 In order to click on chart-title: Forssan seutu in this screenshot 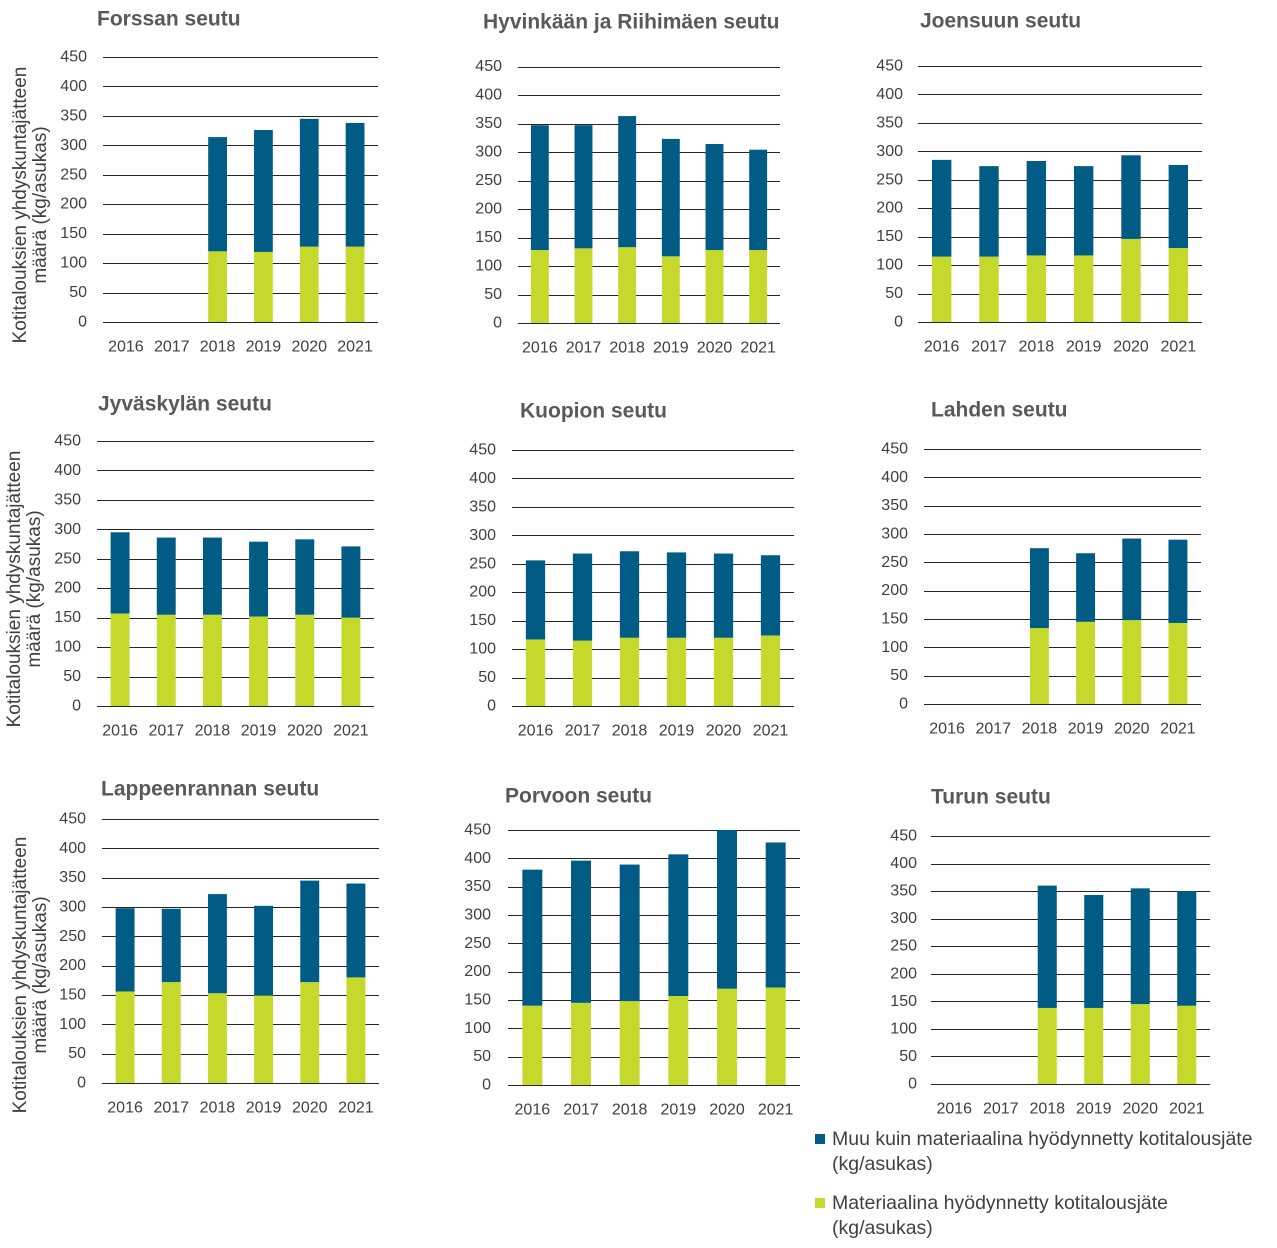, I will do `click(169, 19)`.